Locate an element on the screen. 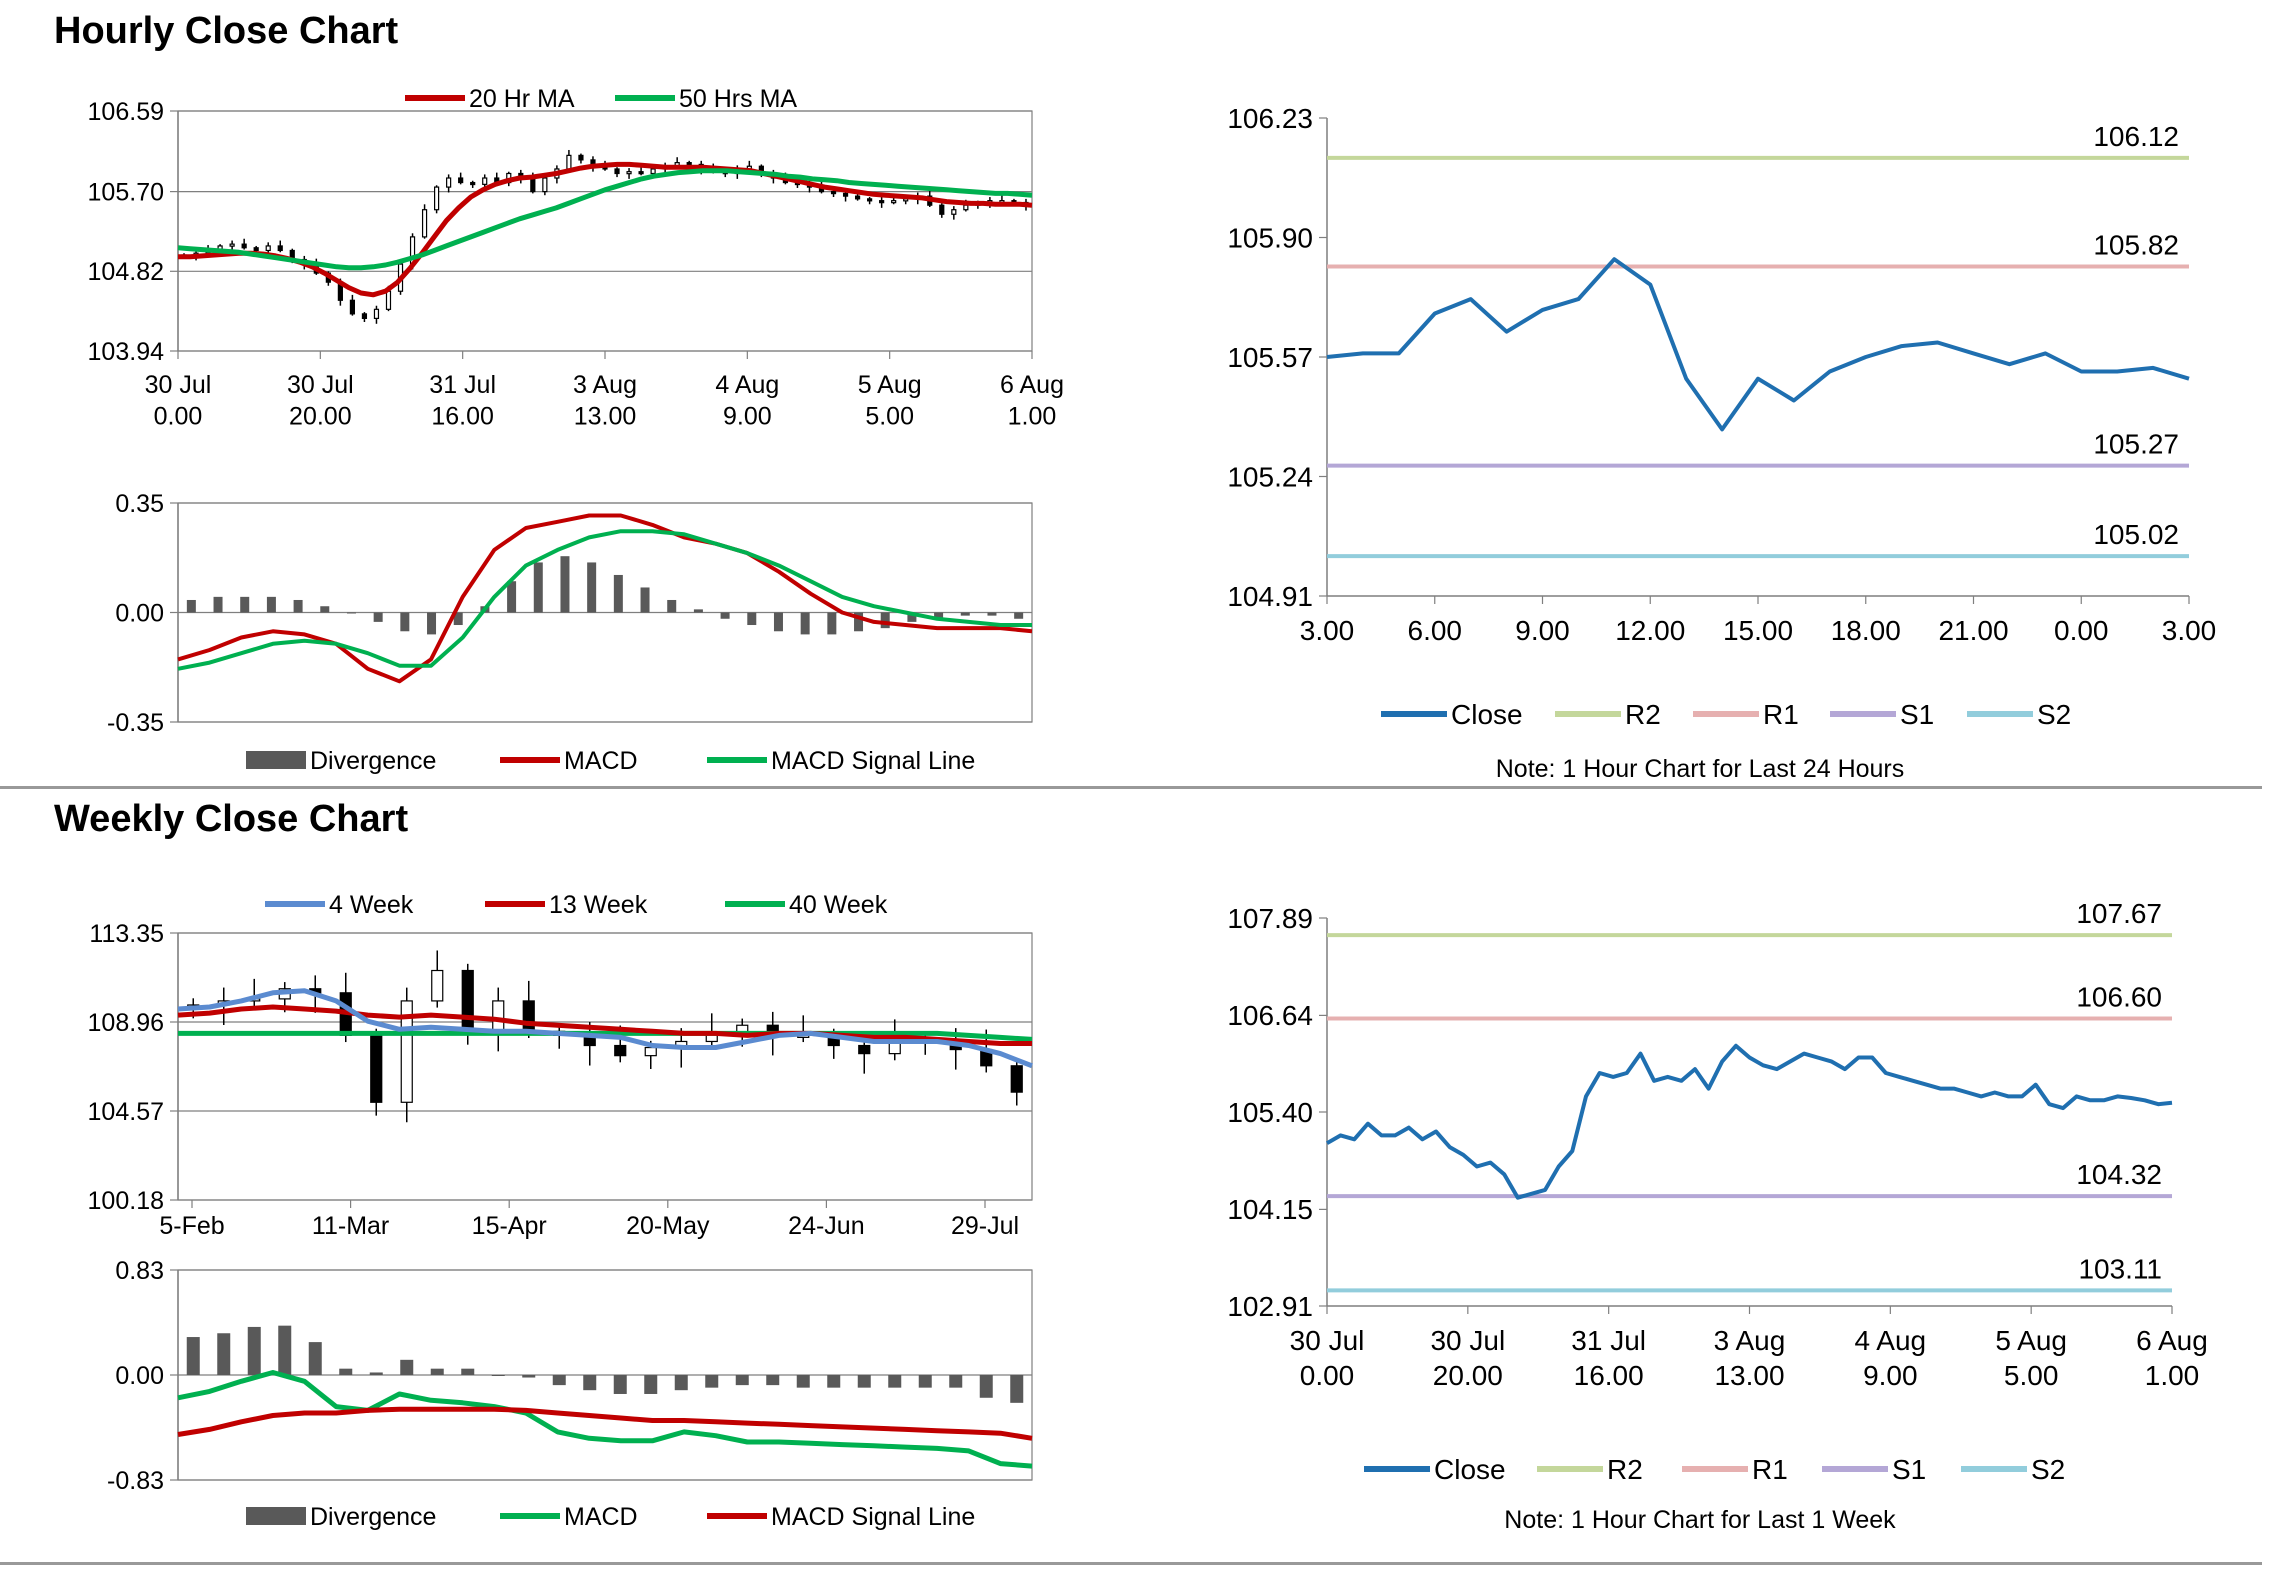  legend-24h-close-label: Close is located at coordinates (1487, 714).